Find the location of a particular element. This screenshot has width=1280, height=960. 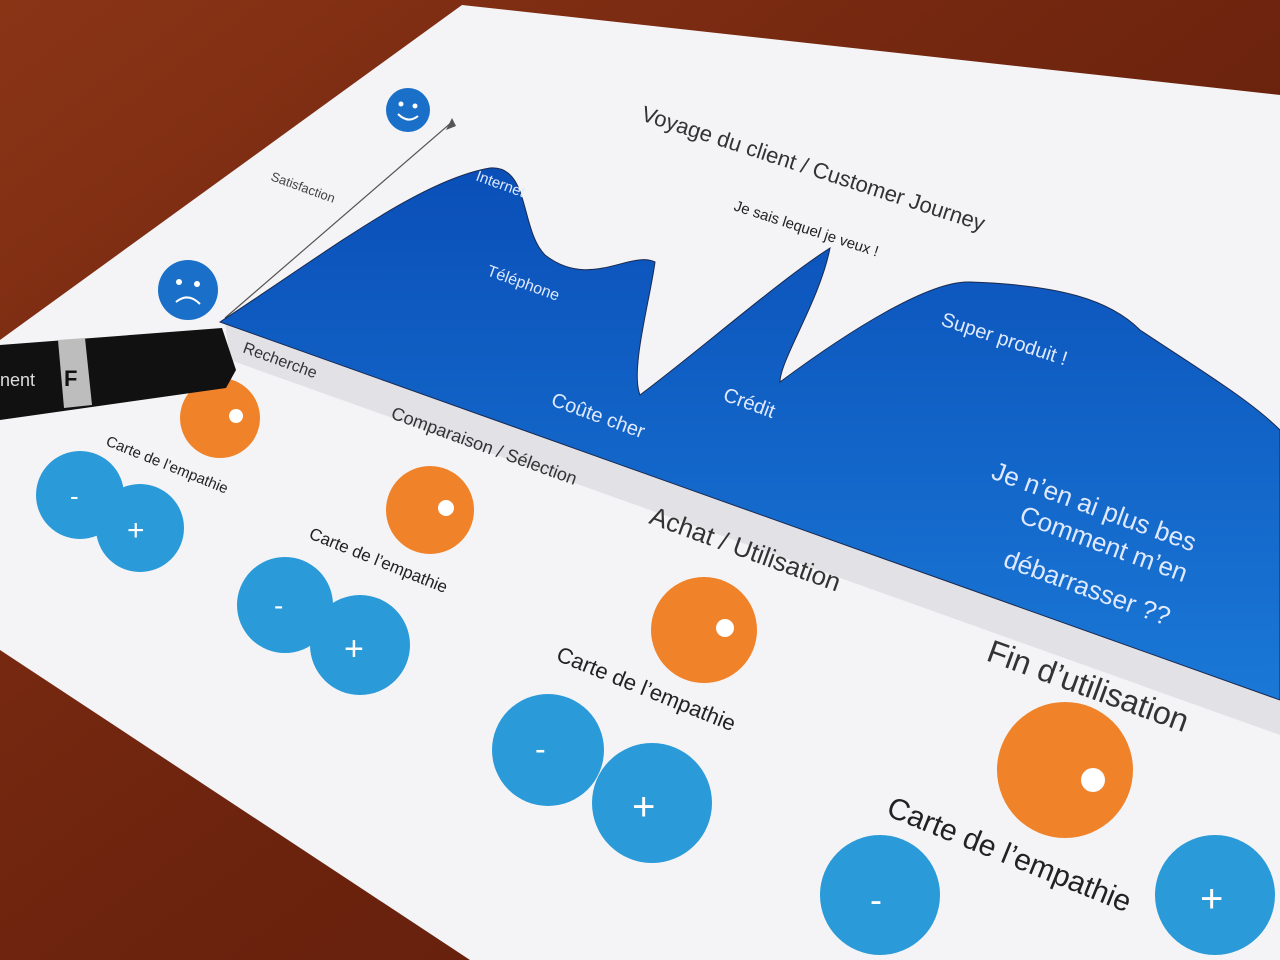

marker-cap-letter: F is located at coordinates (70, 378).